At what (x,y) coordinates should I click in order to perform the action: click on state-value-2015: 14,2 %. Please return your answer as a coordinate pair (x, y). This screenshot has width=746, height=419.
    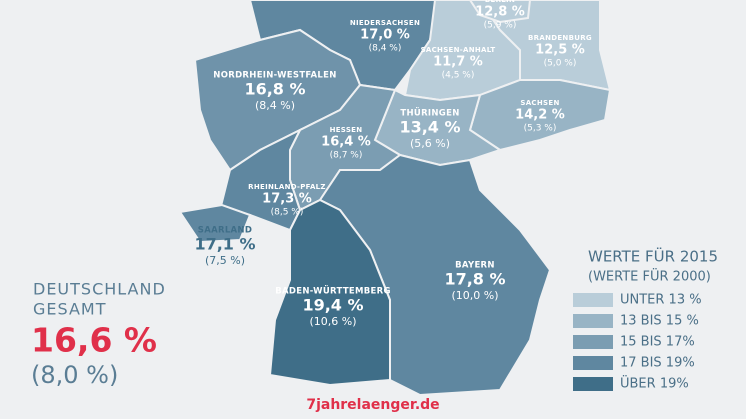
    Looking at the image, I should click on (540, 115).